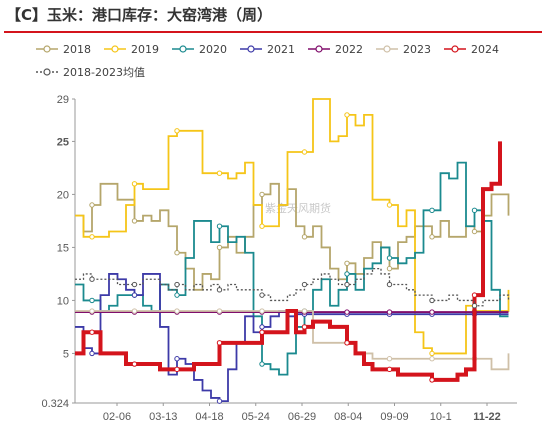 This screenshot has width=550, height=428. What do you see at coordinates (455, 49) in the screenshot?
I see `legend-marker-2024` at bounding box center [455, 49].